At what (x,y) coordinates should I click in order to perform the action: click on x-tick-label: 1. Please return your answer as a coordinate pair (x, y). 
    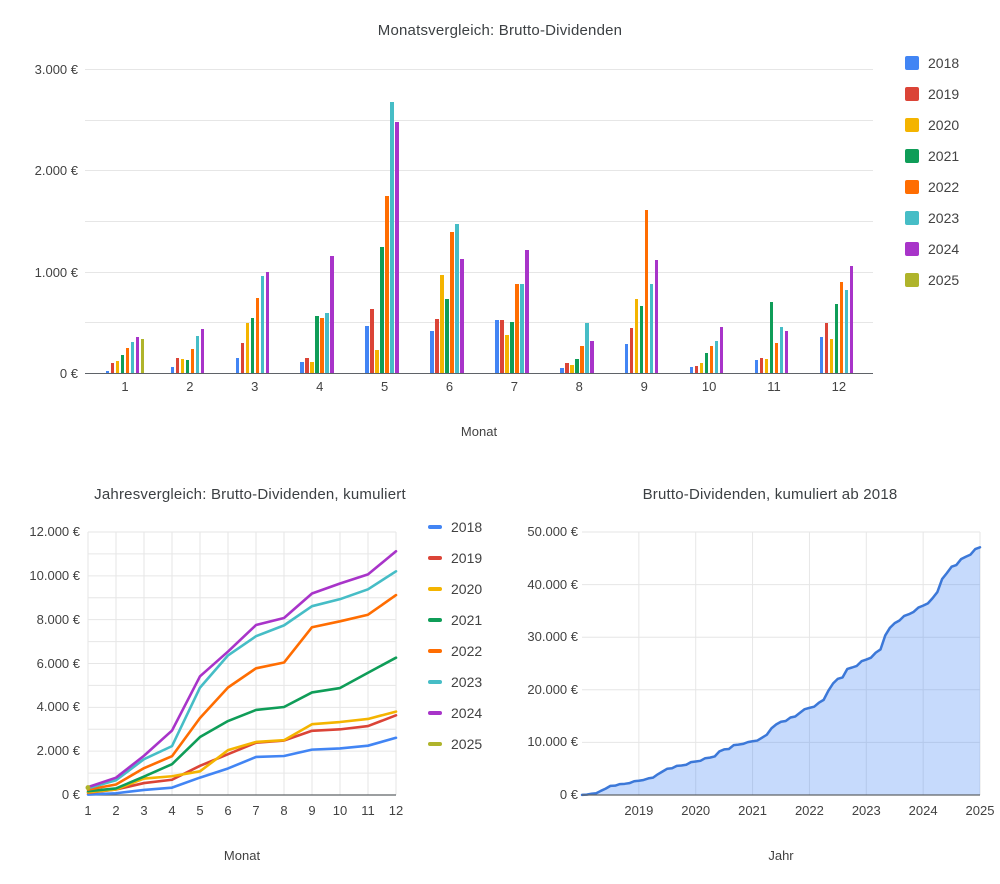
    Looking at the image, I should click on (125, 386).